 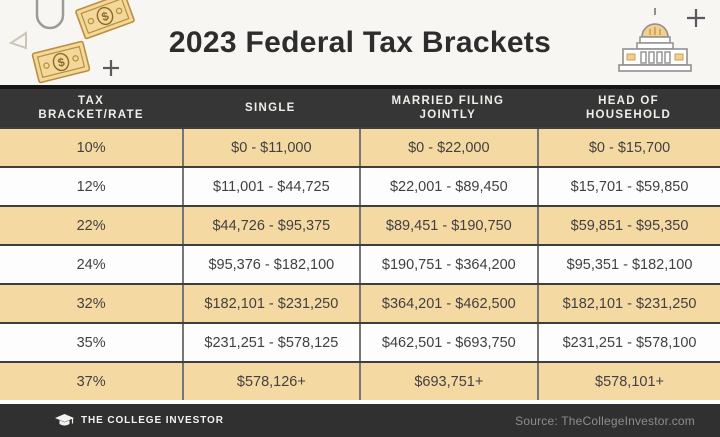 What do you see at coordinates (270, 186) in the screenshot?
I see `single-cell: $11,001 - $44,725` at bounding box center [270, 186].